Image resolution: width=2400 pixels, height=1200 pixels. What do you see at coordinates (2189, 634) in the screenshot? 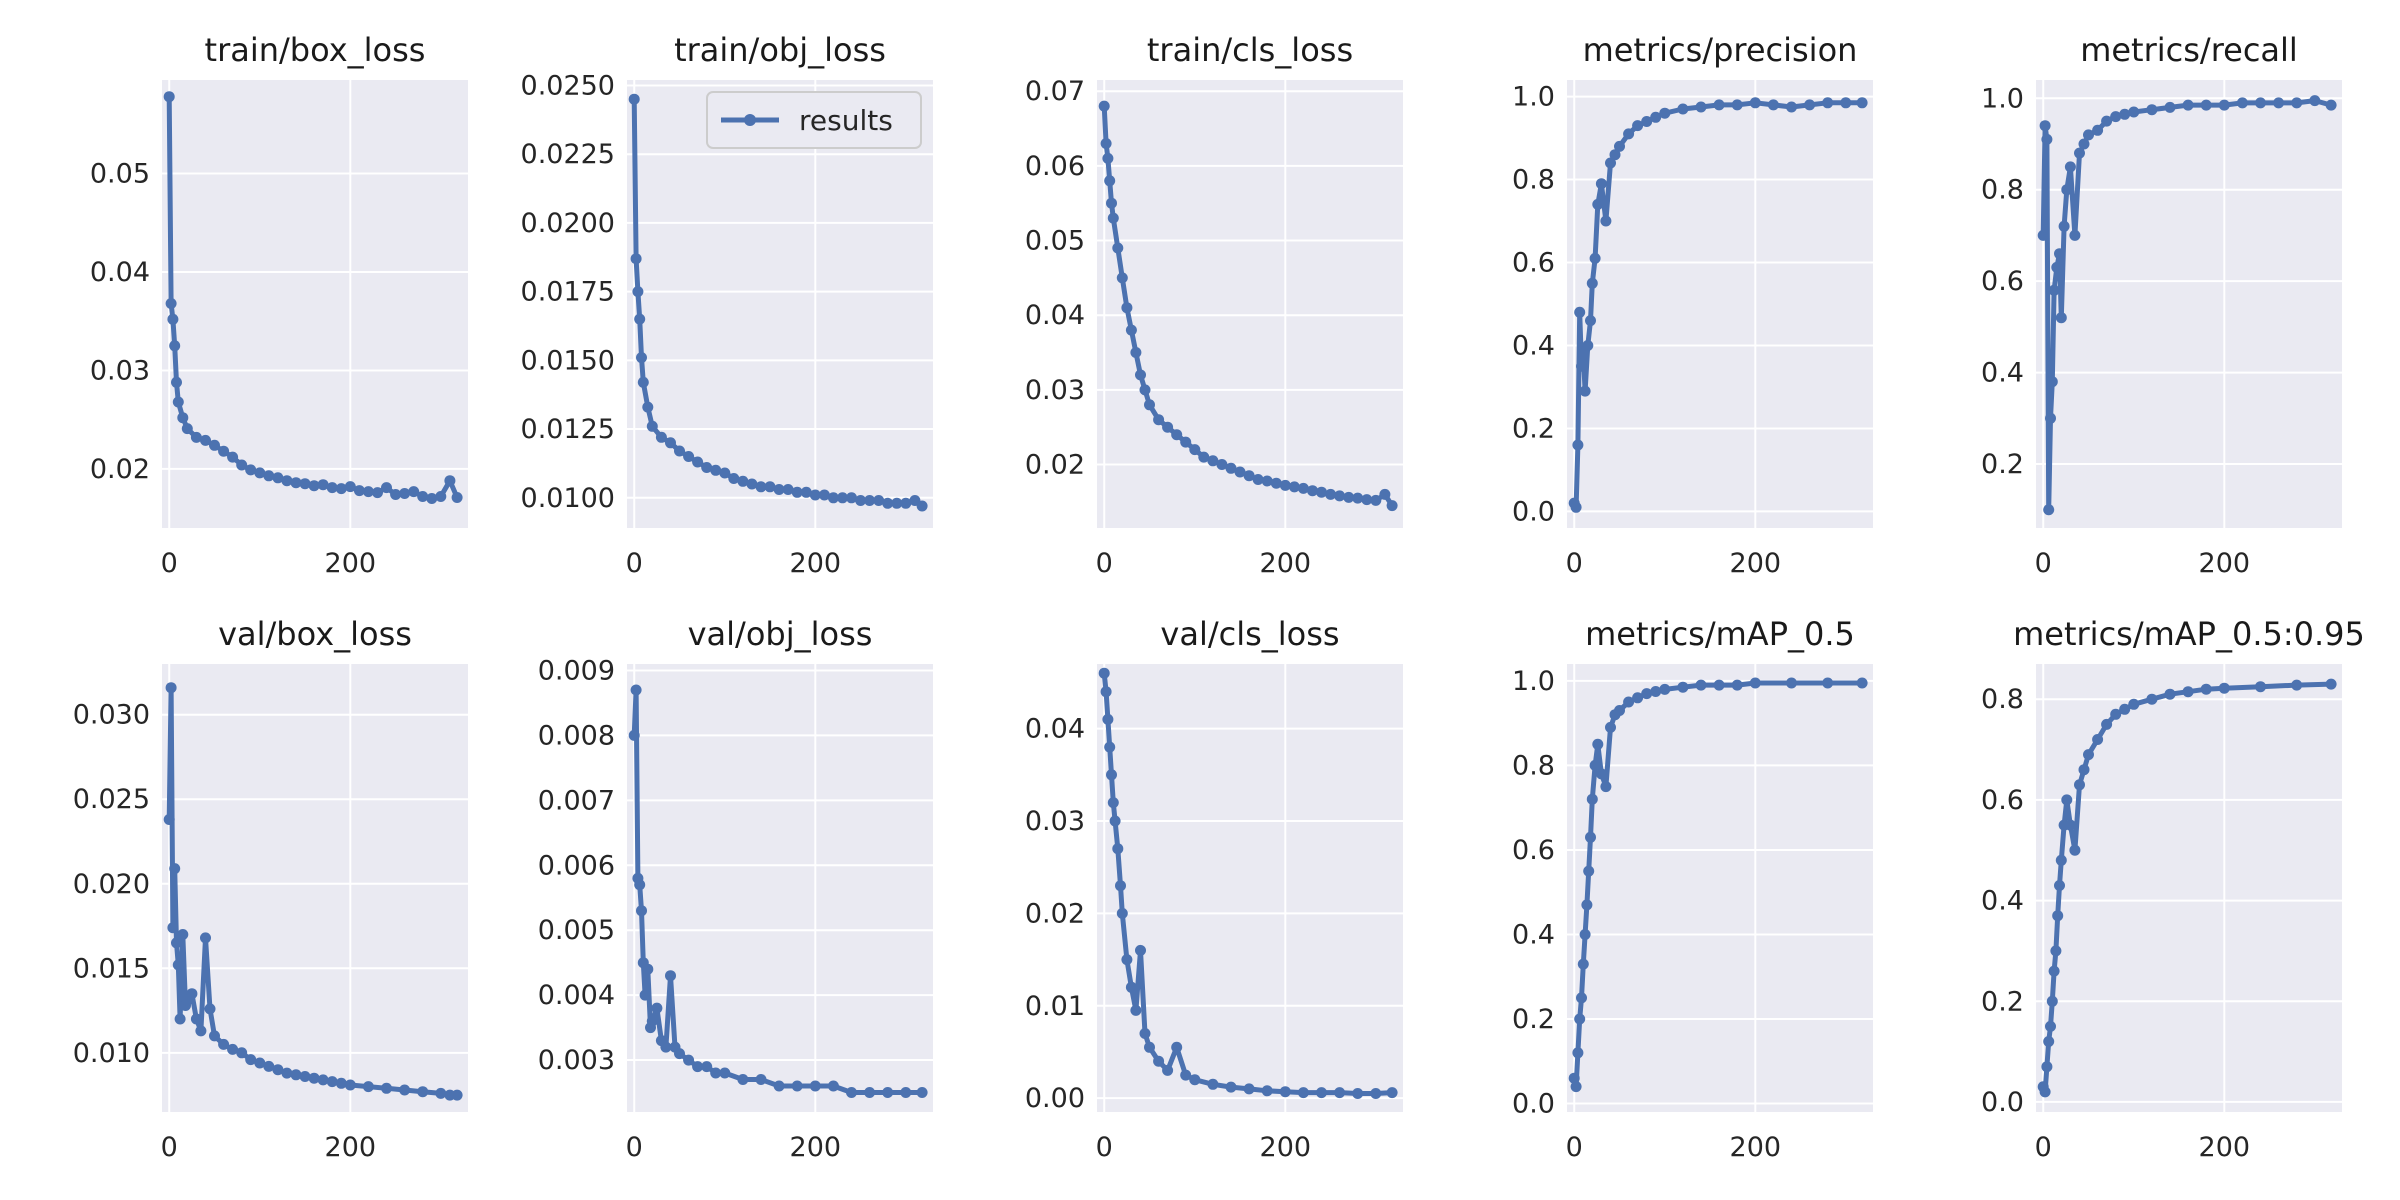
I see `chart-title: metrics/mAP_0.5:0.95` at bounding box center [2189, 634].